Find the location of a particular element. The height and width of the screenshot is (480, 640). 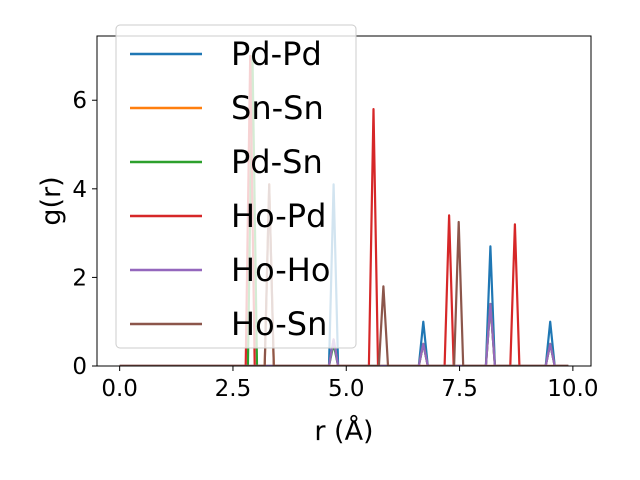

y-tick-label: 6 is located at coordinates (79, 101).